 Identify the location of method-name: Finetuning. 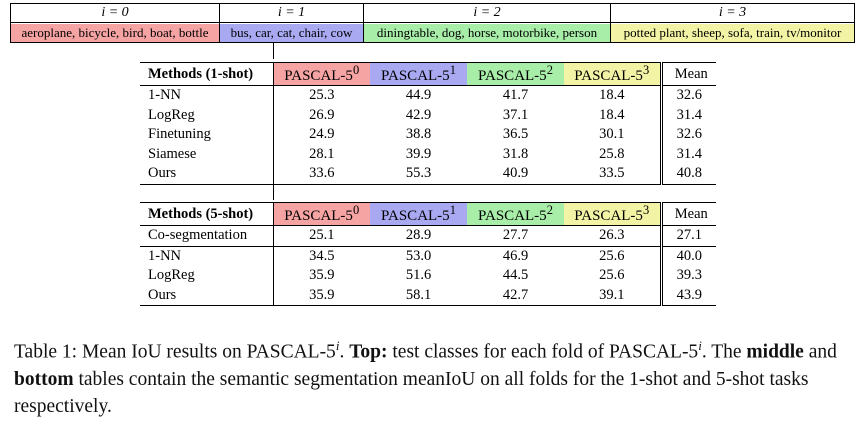
(207, 135).